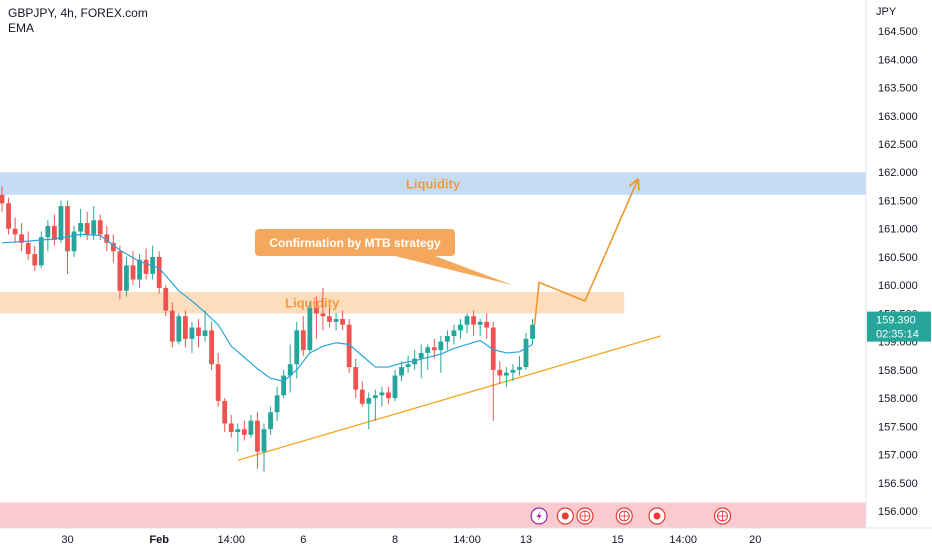  Describe the element at coordinates (898, 230) in the screenshot. I see `y-tick-label: 161.000` at that location.